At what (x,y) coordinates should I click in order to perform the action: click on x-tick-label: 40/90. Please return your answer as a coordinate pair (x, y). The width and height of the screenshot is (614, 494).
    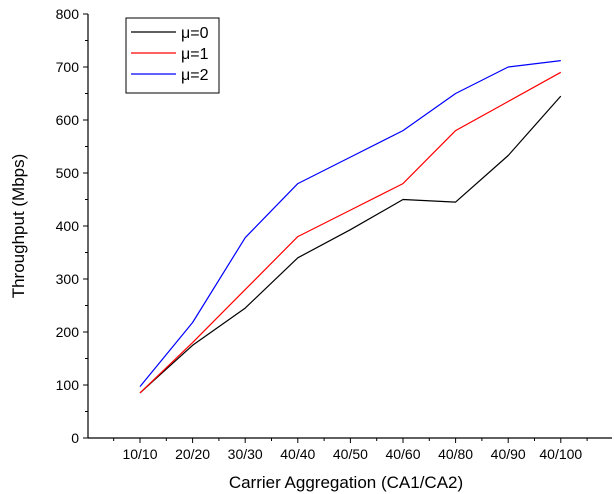
    Looking at the image, I should click on (508, 454).